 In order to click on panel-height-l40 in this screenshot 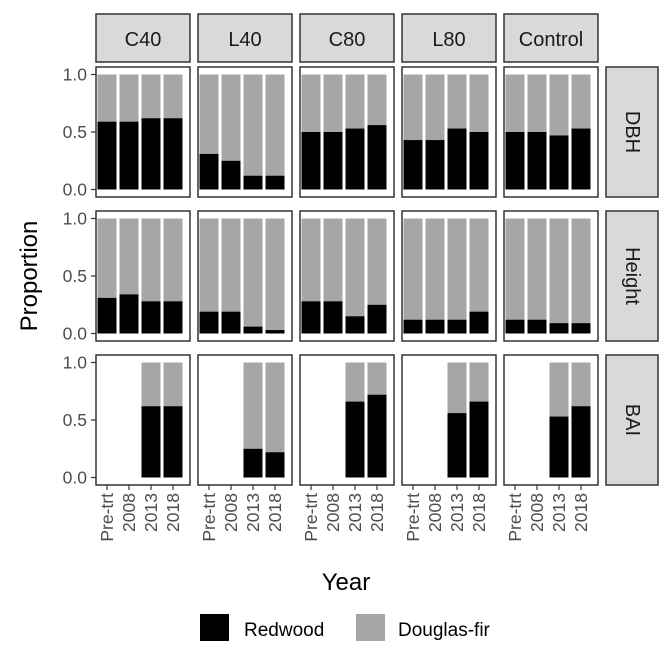, I will do `click(245, 276)`.